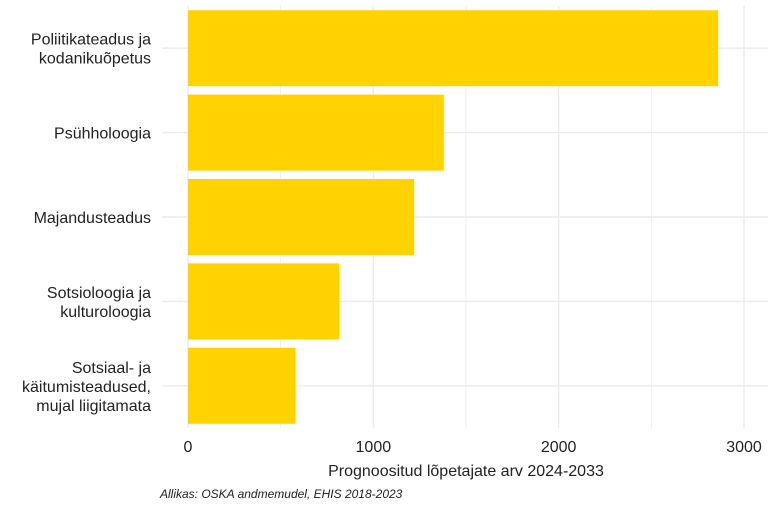 The image size is (768, 512). What do you see at coordinates (93, 406) in the screenshot?
I see `category-label: mujal liigitamata` at bounding box center [93, 406].